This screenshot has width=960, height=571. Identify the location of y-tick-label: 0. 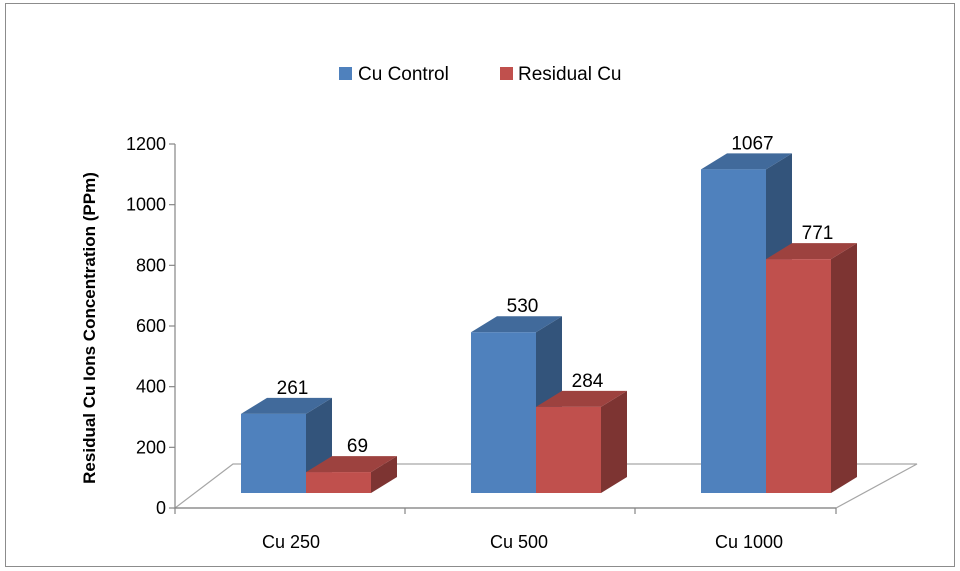
(161, 508).